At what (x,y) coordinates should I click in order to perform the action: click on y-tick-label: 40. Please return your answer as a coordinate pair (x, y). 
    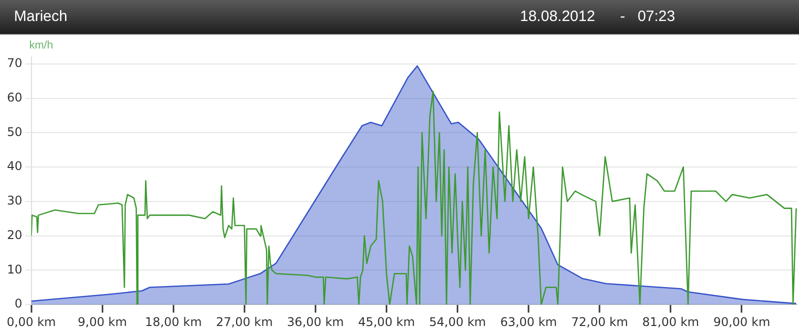
    Looking at the image, I should click on (14, 166).